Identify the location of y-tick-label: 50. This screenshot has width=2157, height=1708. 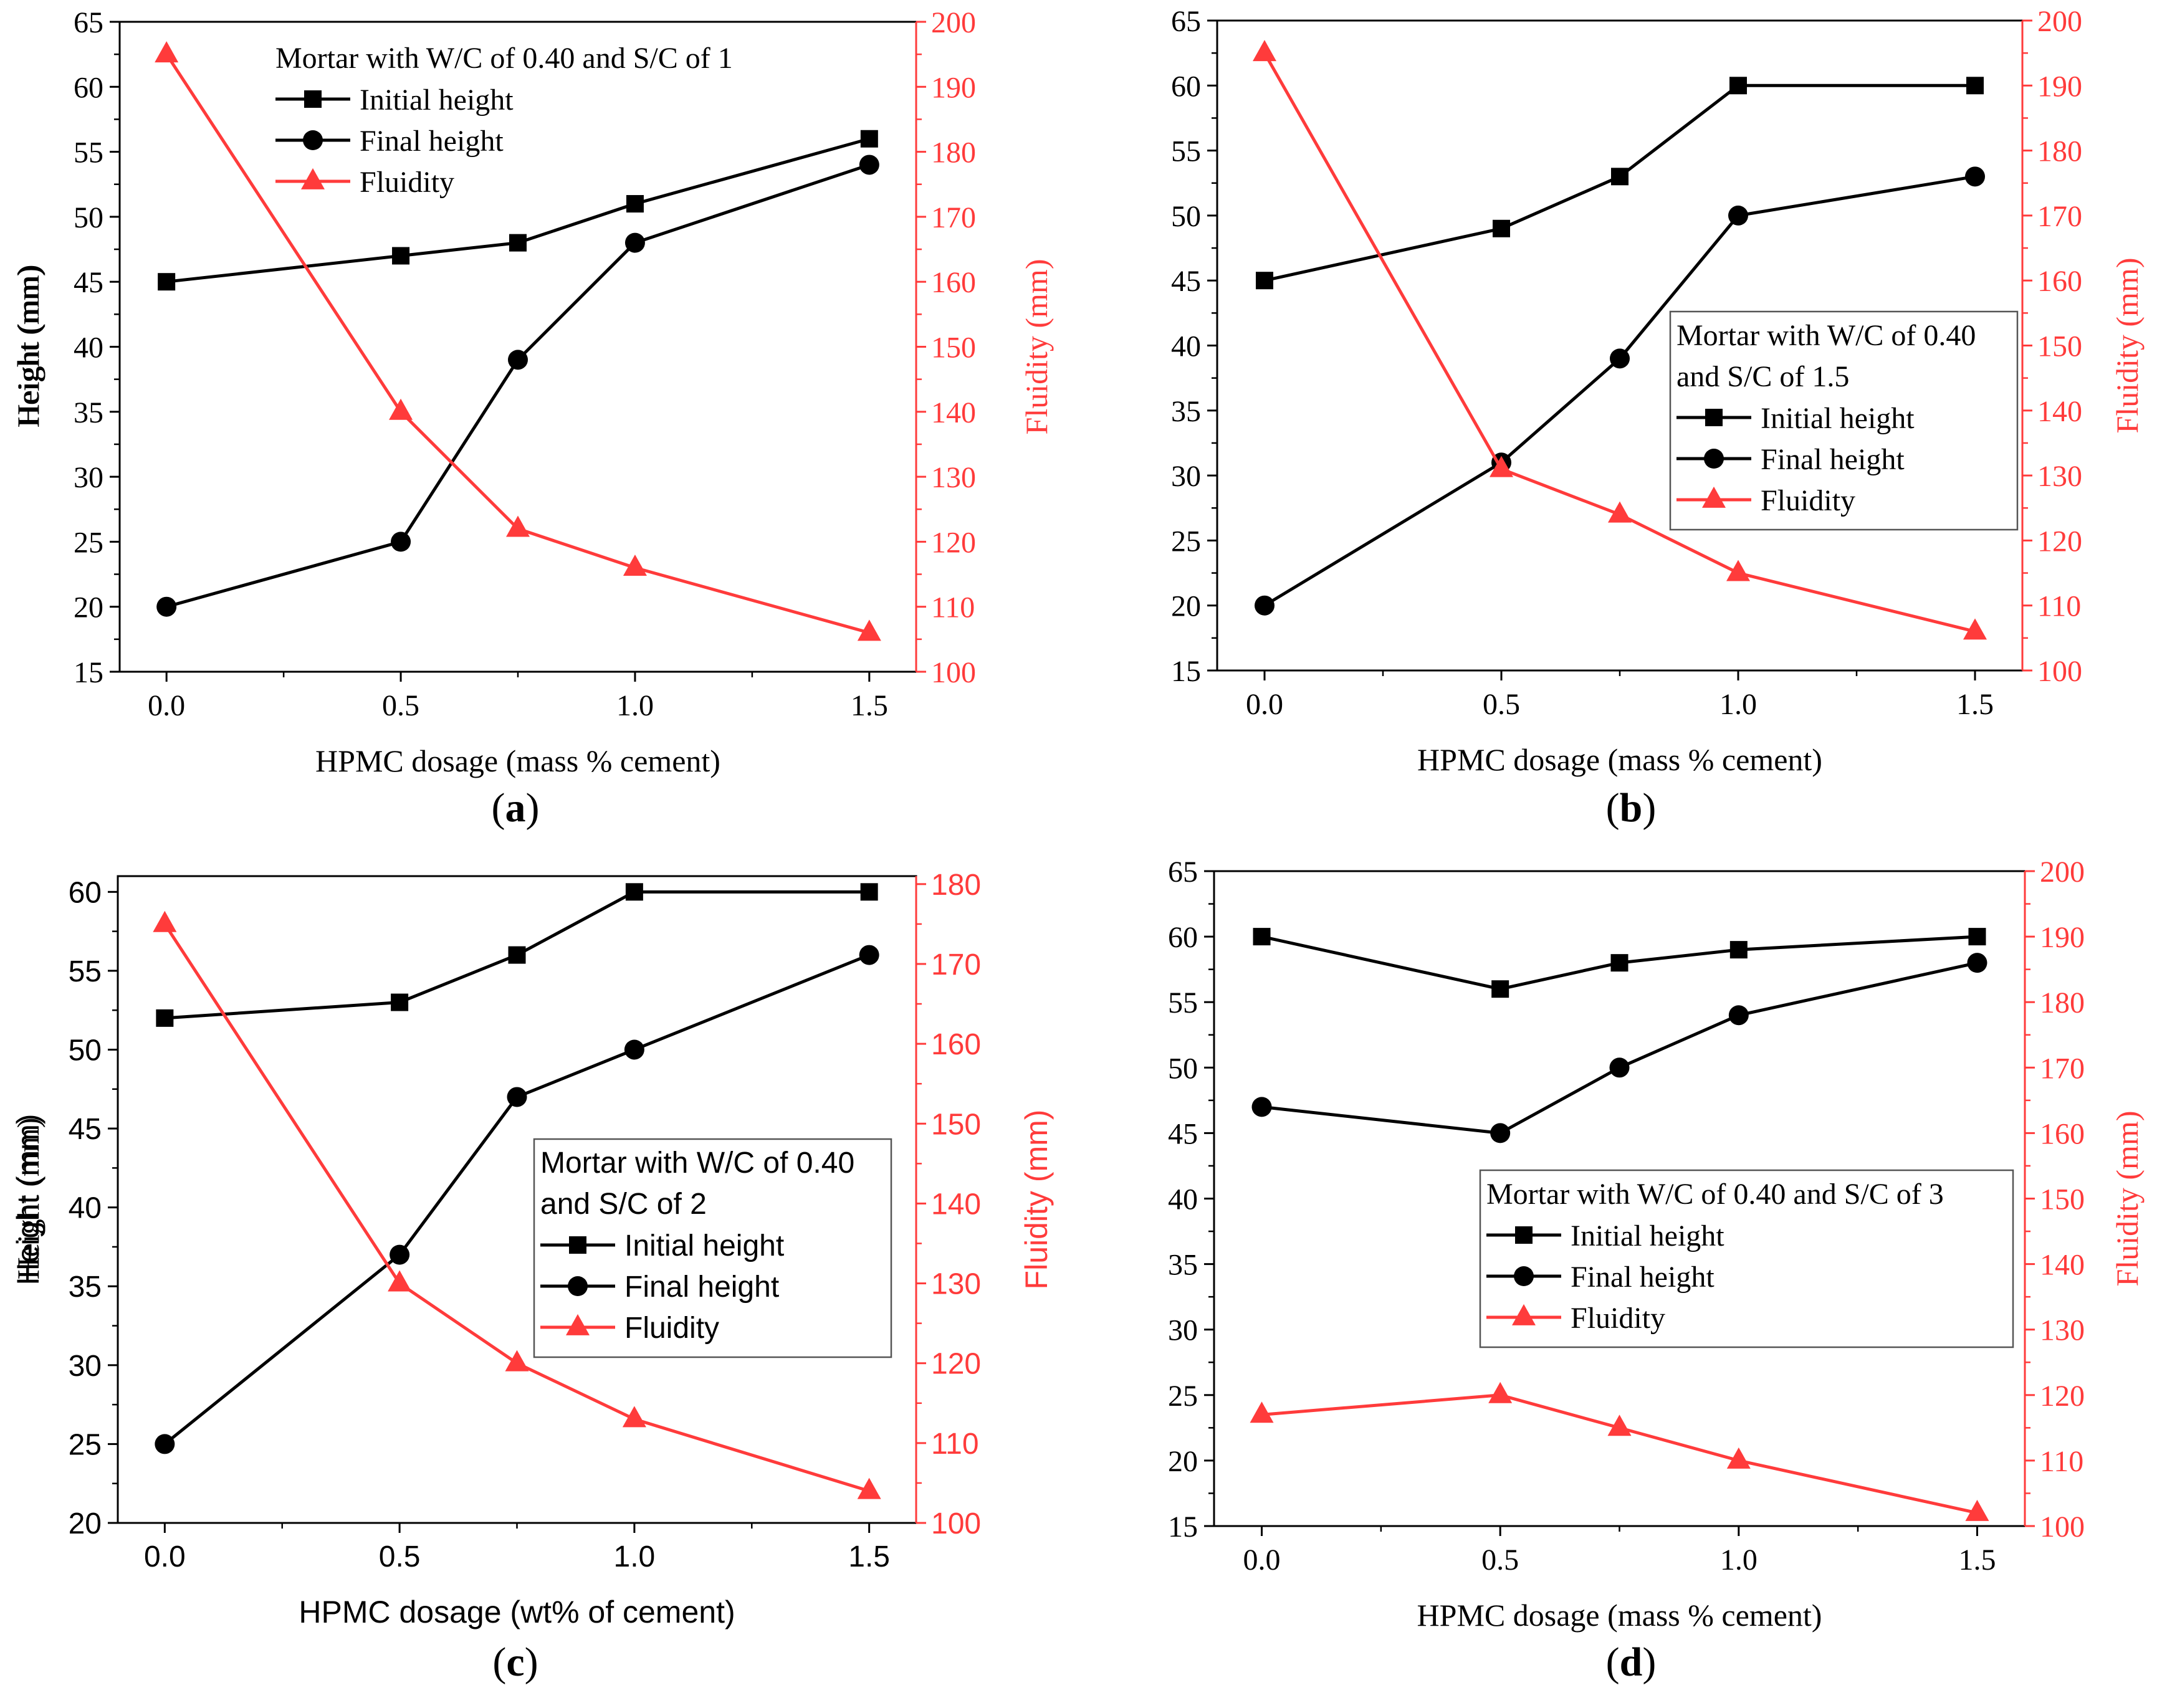
(88, 218).